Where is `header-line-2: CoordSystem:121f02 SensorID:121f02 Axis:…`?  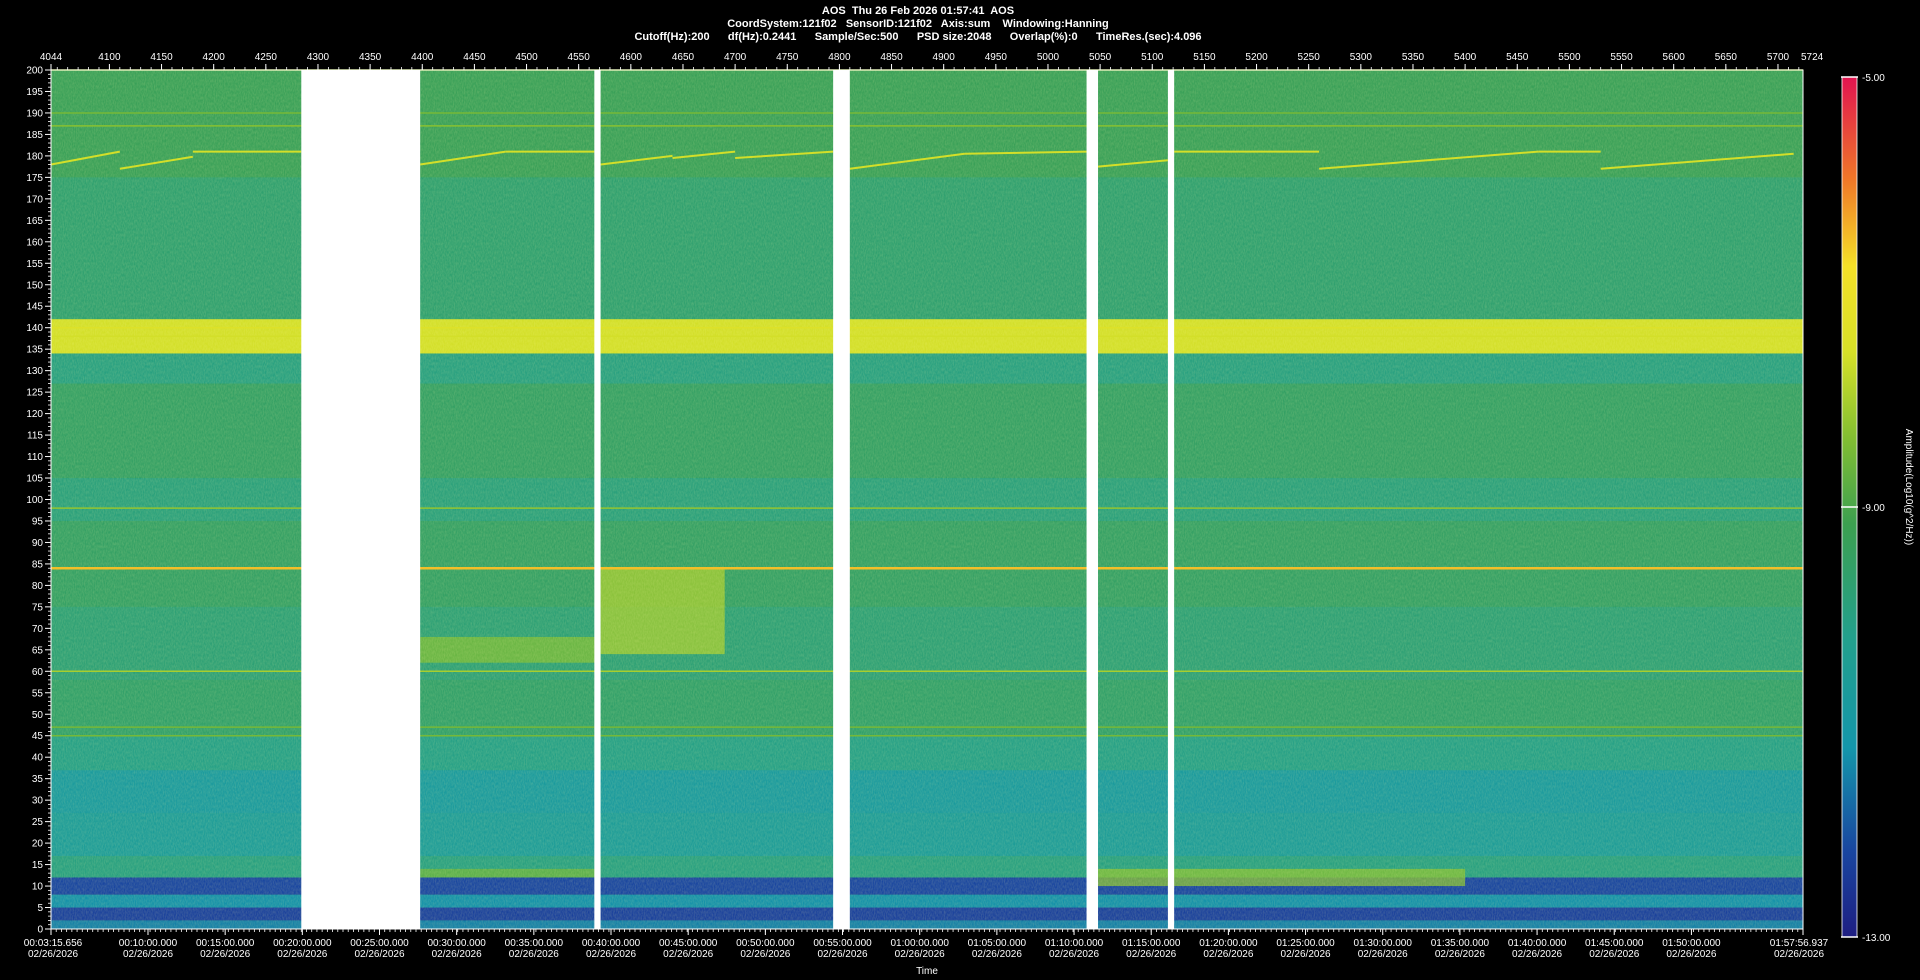 header-line-2: CoordSystem:121f02 SensorID:121f02 Axis:… is located at coordinates (918, 24).